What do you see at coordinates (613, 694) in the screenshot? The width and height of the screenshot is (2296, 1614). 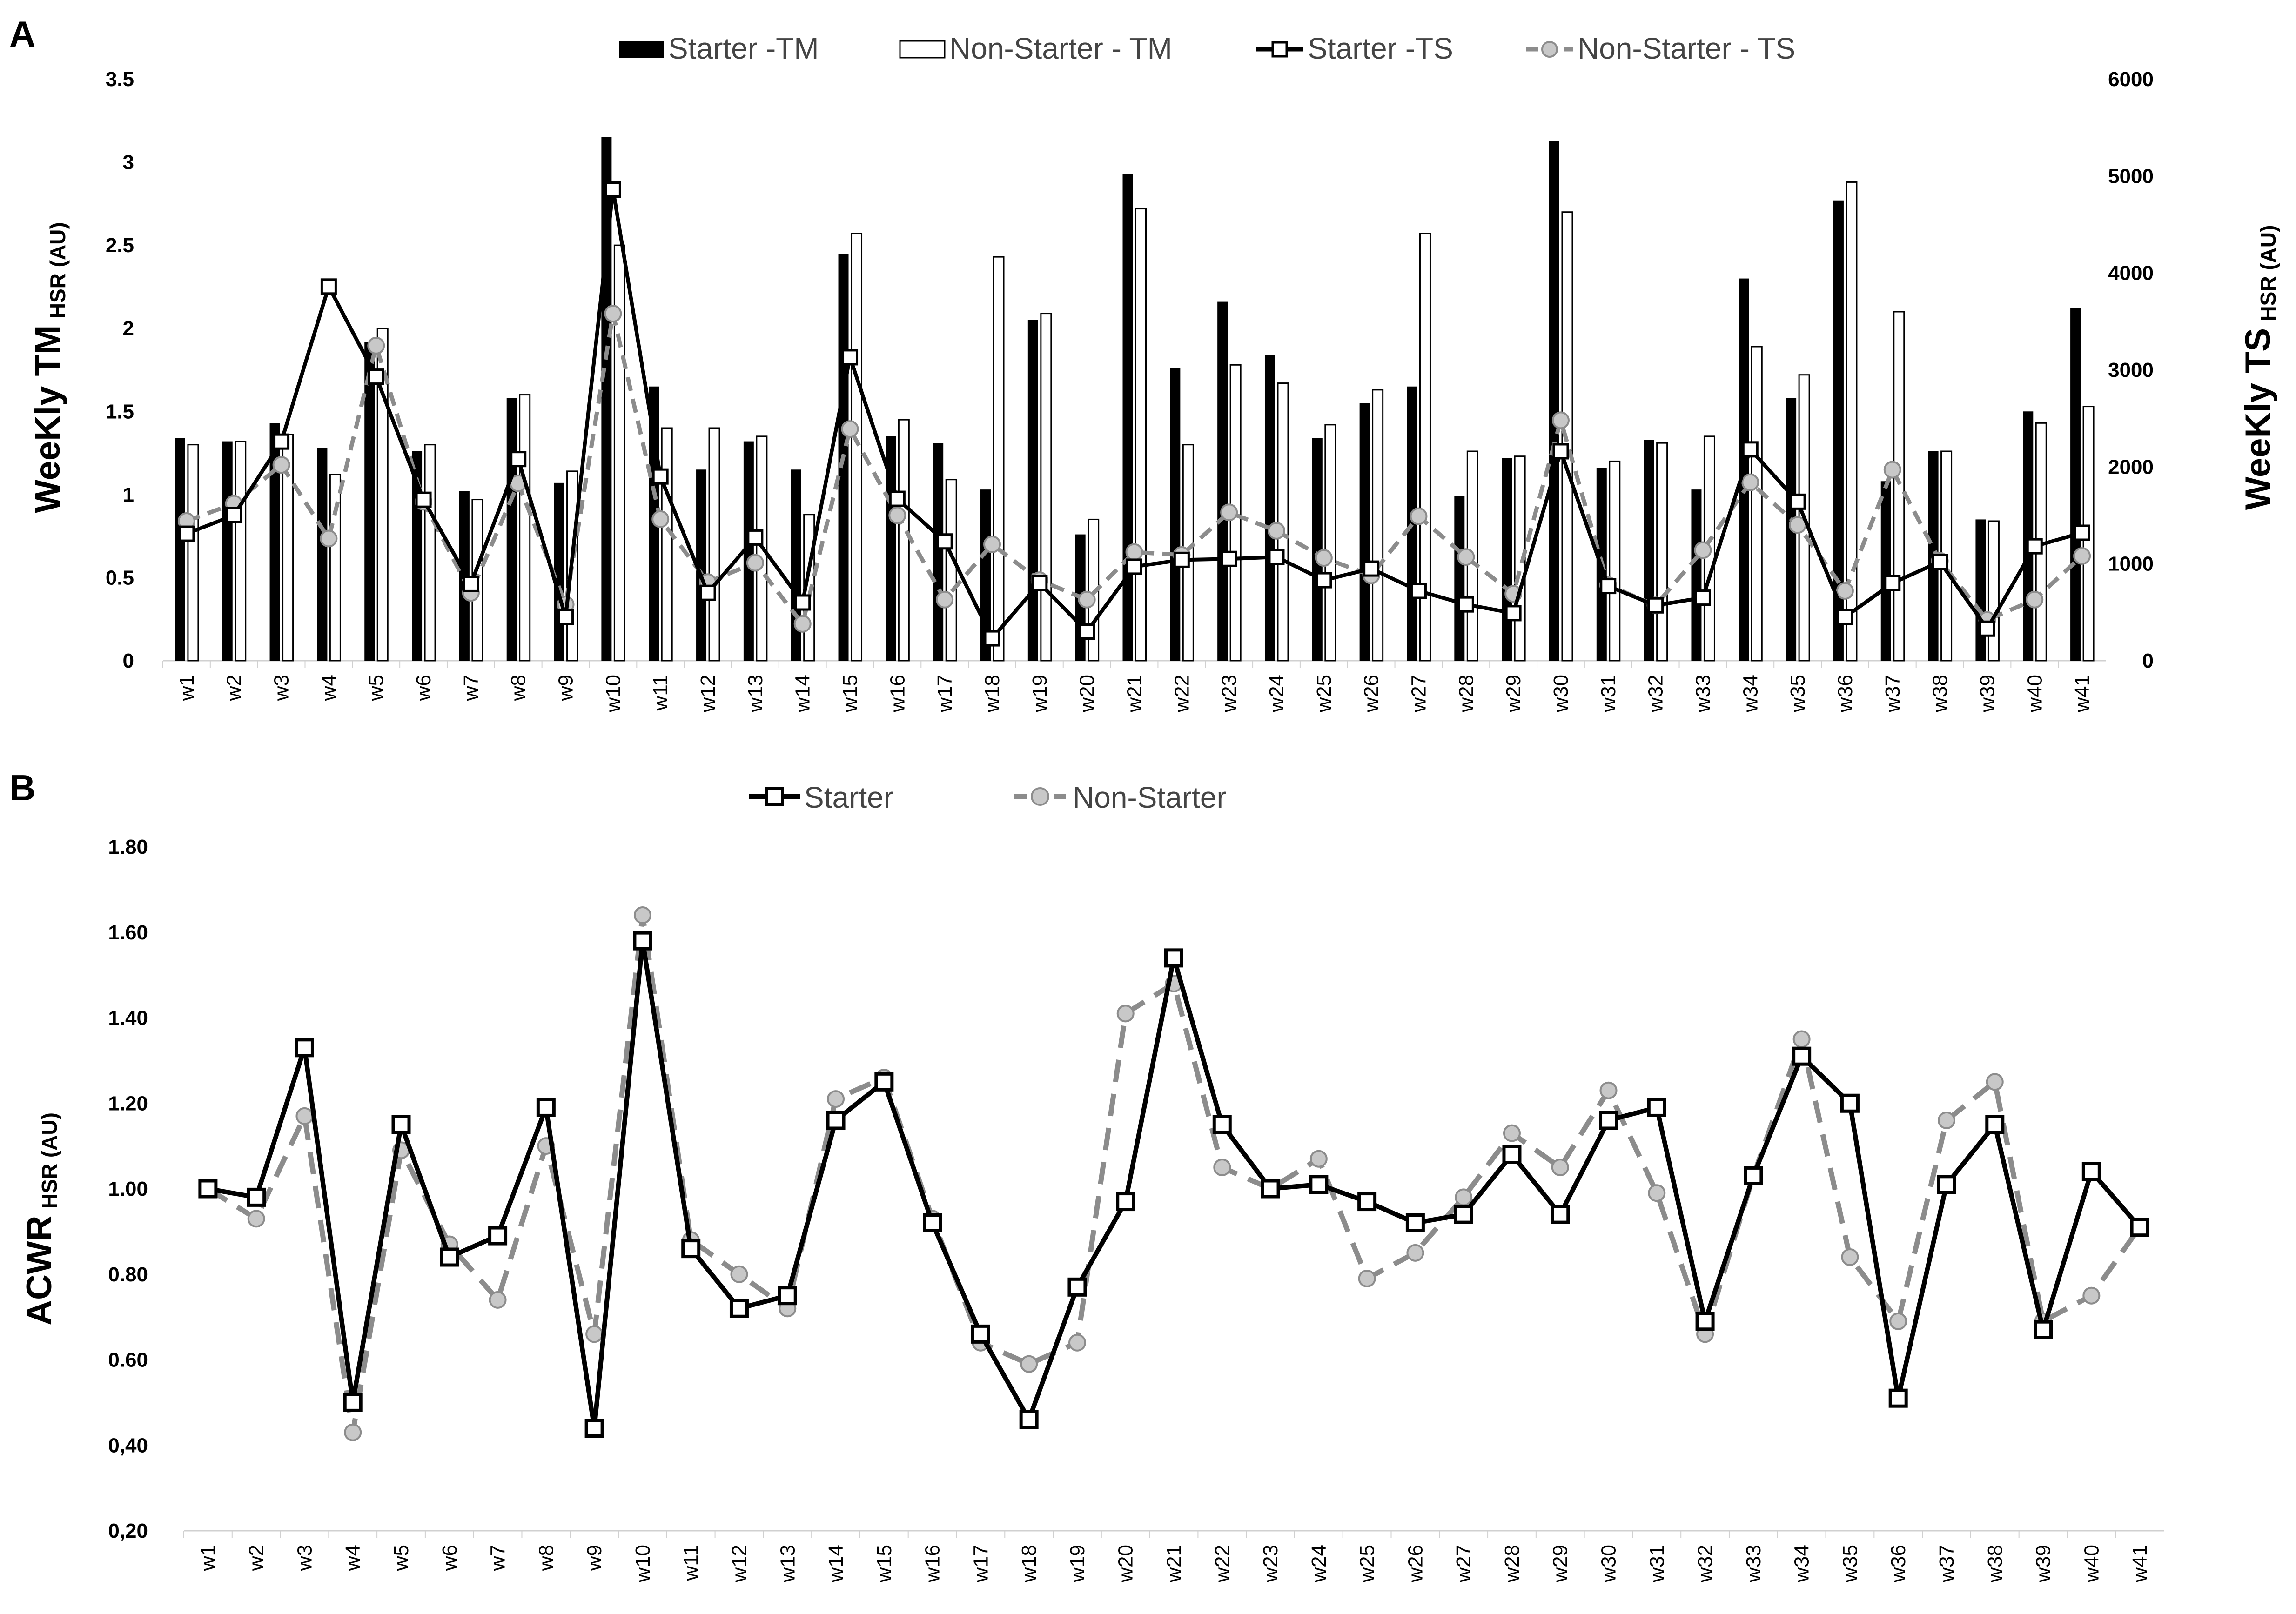 I see `panel-a-x-tick-label: w10` at bounding box center [613, 694].